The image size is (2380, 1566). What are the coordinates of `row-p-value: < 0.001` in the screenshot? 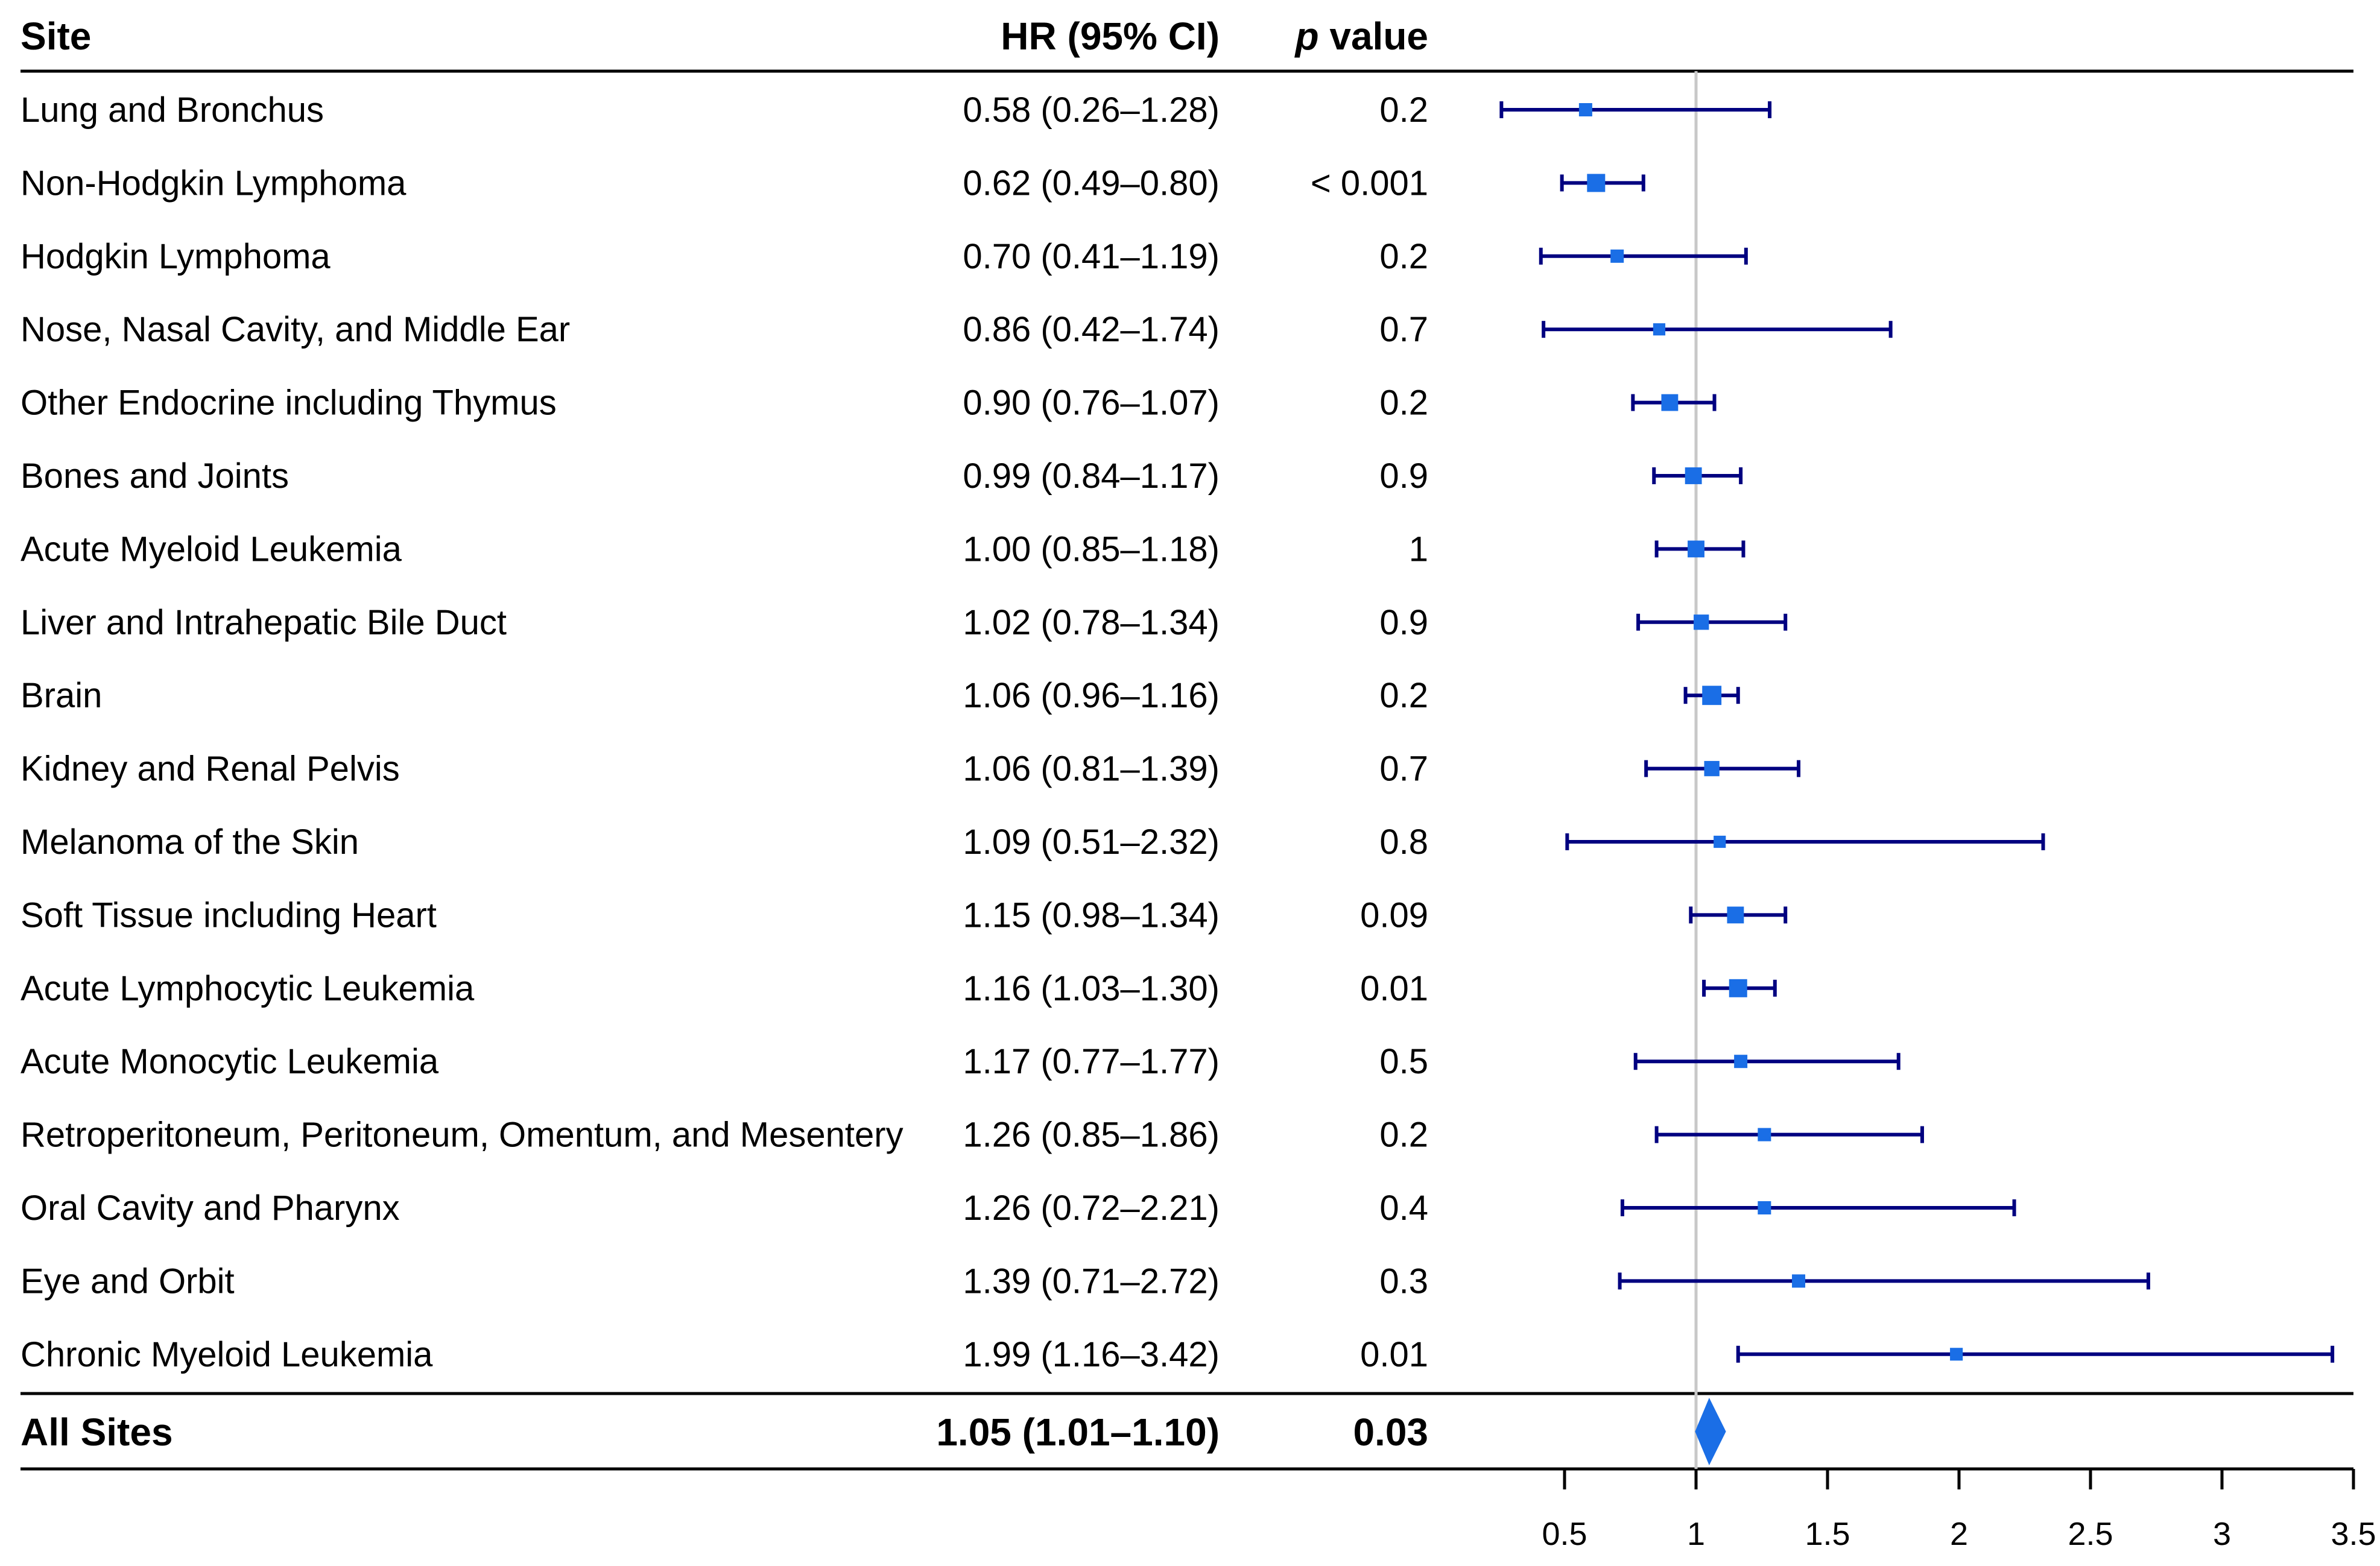 It's located at (1370, 183).